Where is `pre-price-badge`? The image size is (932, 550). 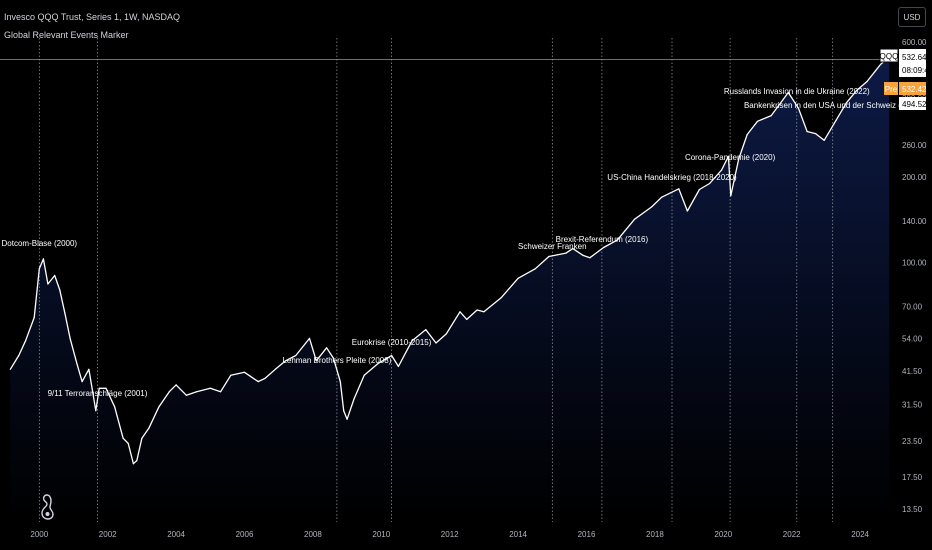 pre-price-badge is located at coordinates (912, 88).